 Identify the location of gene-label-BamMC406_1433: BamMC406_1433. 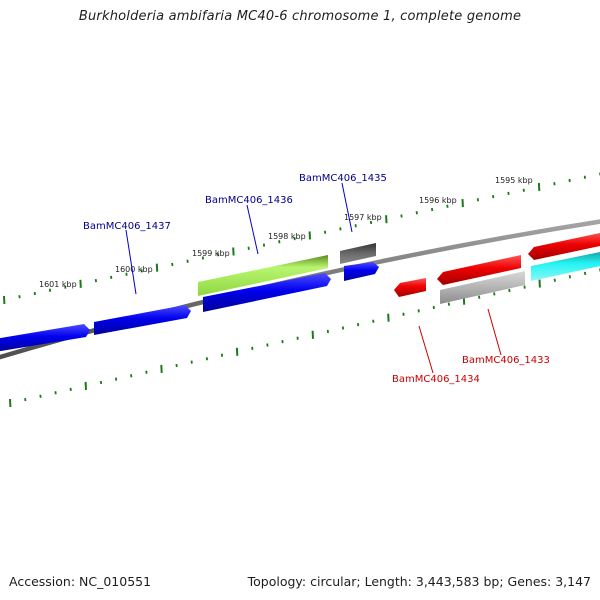
(506, 360).